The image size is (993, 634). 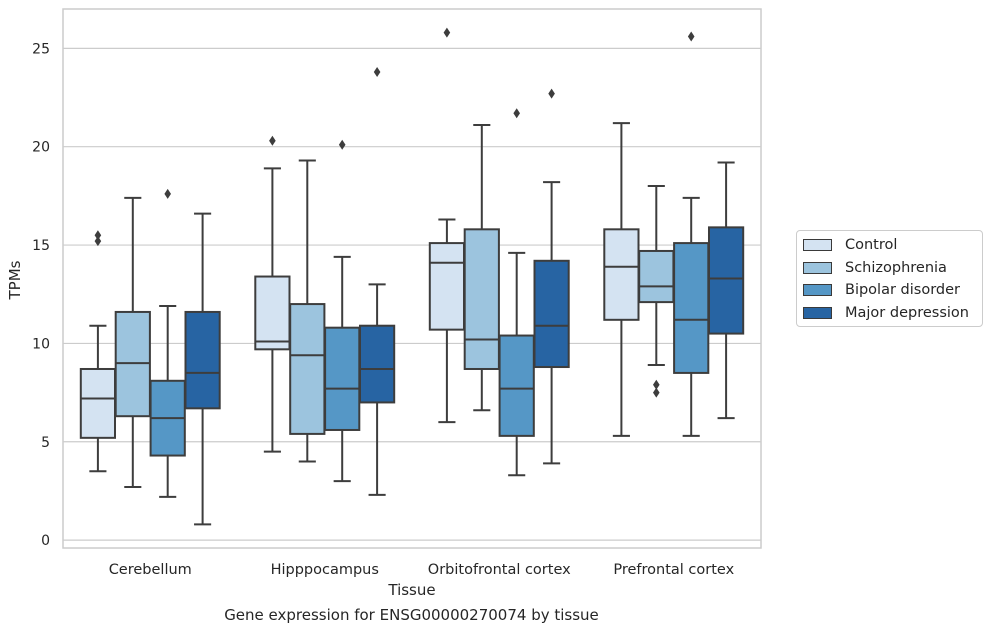 I want to click on legend-item: Major depression, so click(x=886, y=313).